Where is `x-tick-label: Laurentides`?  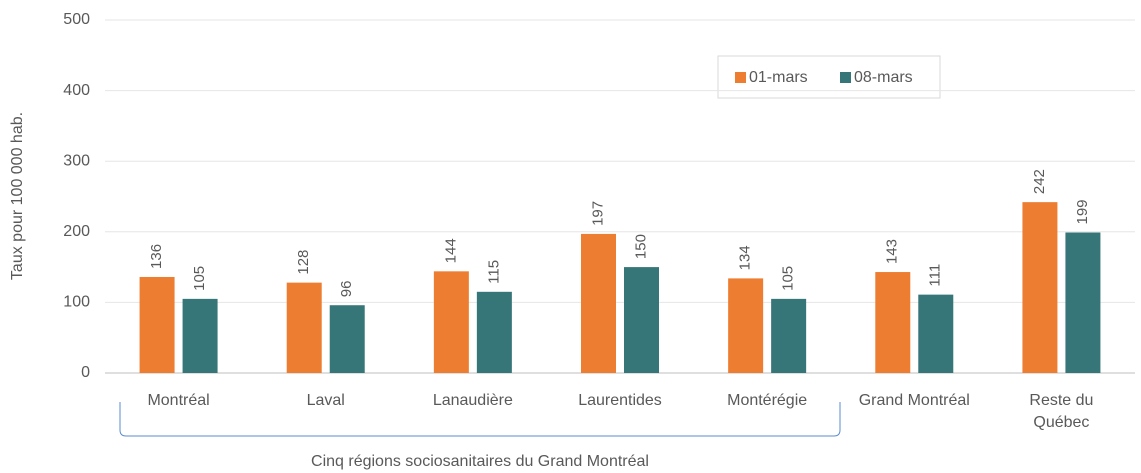 x-tick-label: Laurentides is located at coordinates (620, 400).